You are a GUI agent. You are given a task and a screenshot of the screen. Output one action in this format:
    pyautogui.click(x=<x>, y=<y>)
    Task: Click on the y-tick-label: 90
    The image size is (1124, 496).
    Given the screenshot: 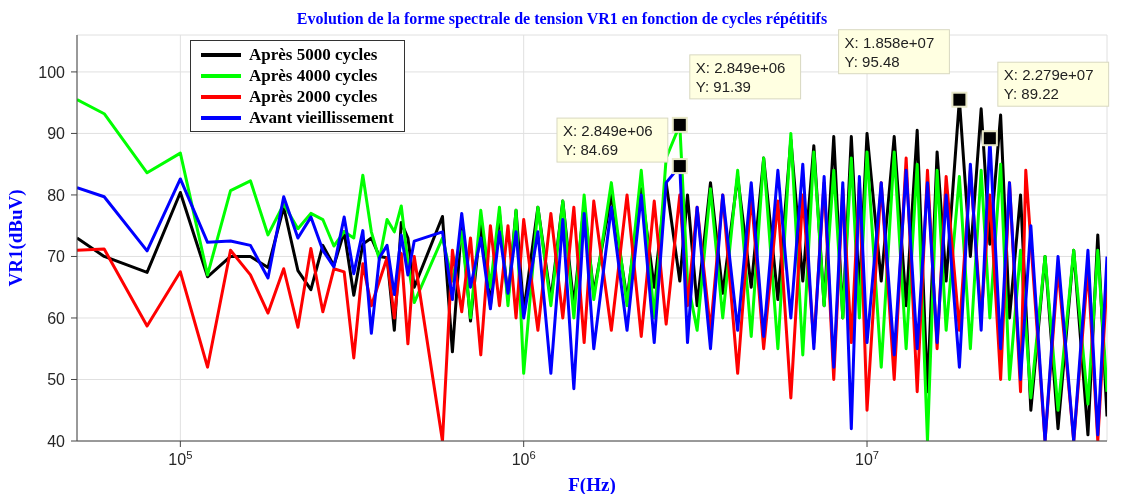 What is the action you would take?
    pyautogui.click(x=56, y=134)
    